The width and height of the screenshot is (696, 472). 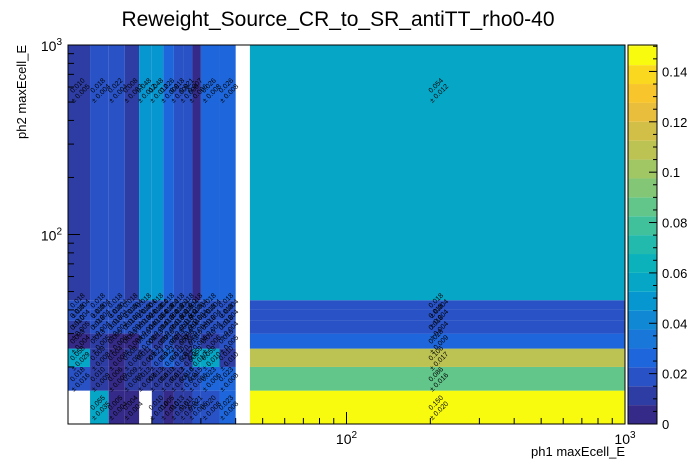 I want to click on color-scale-tick-label: 0.08, so click(x=674, y=223).